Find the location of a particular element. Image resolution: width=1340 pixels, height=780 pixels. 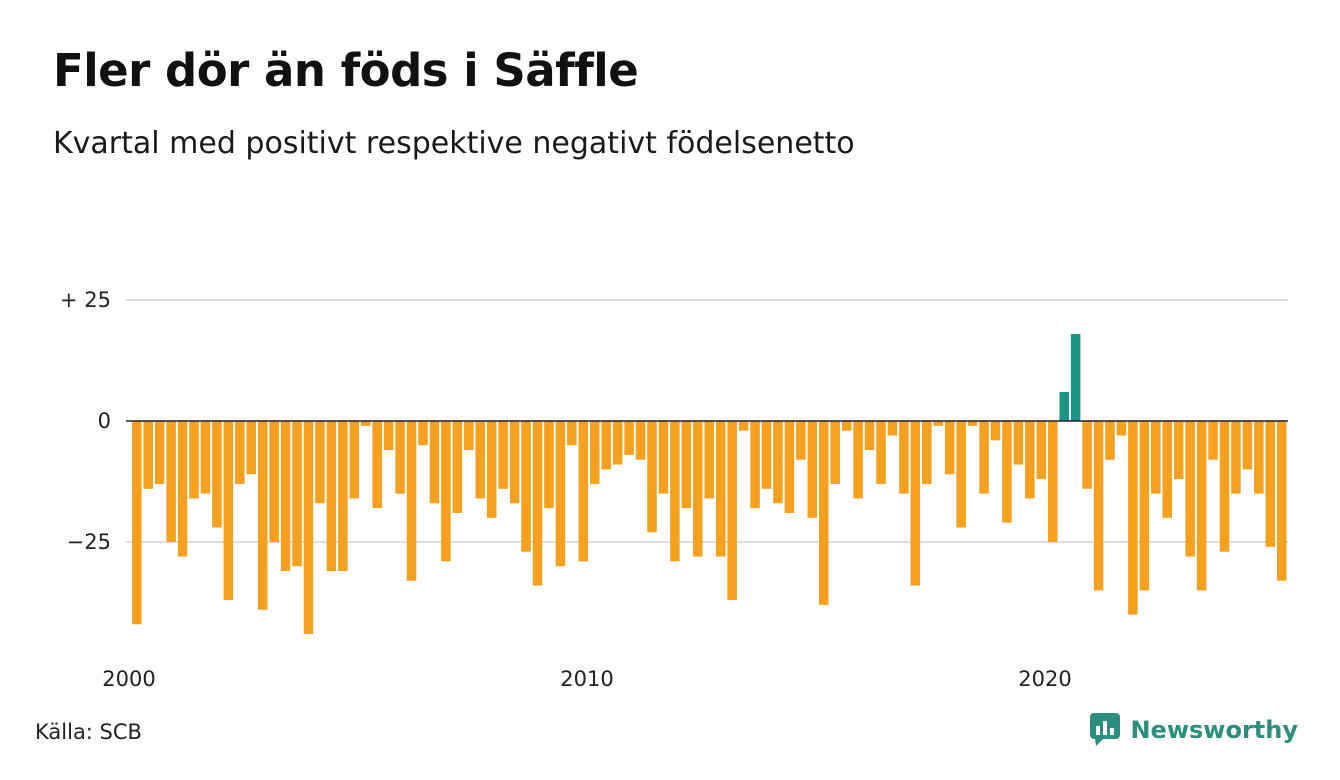

source-note: Källa: SCB is located at coordinates (88, 732).